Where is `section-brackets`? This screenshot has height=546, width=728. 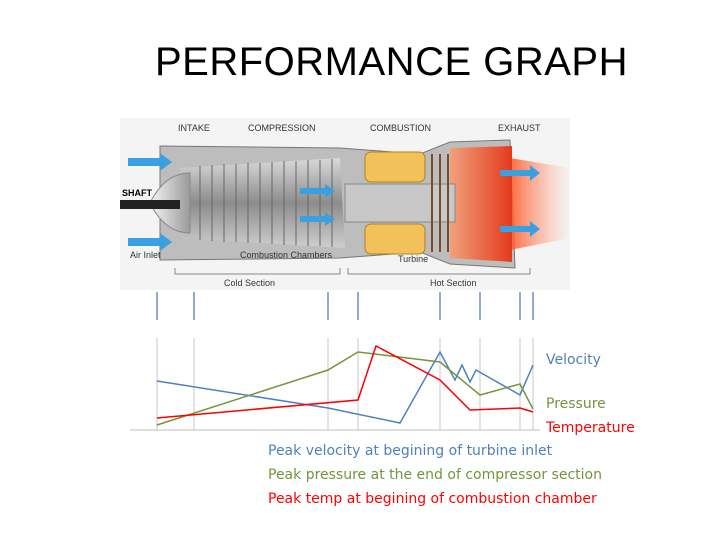
section-brackets is located at coordinates (352, 271).